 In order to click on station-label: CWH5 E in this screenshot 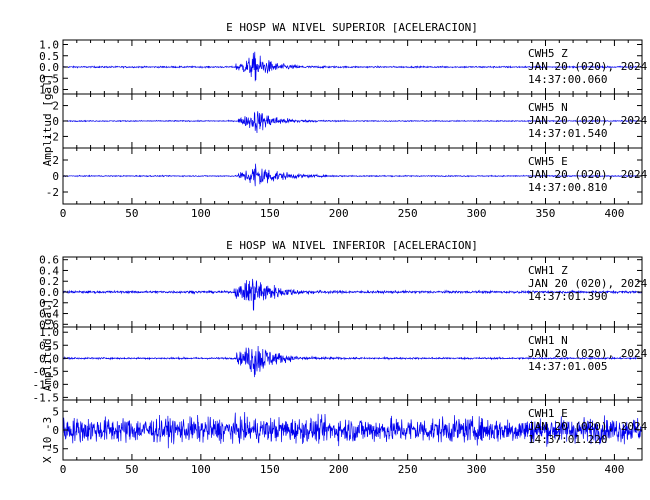, I will do `click(548, 161)`.